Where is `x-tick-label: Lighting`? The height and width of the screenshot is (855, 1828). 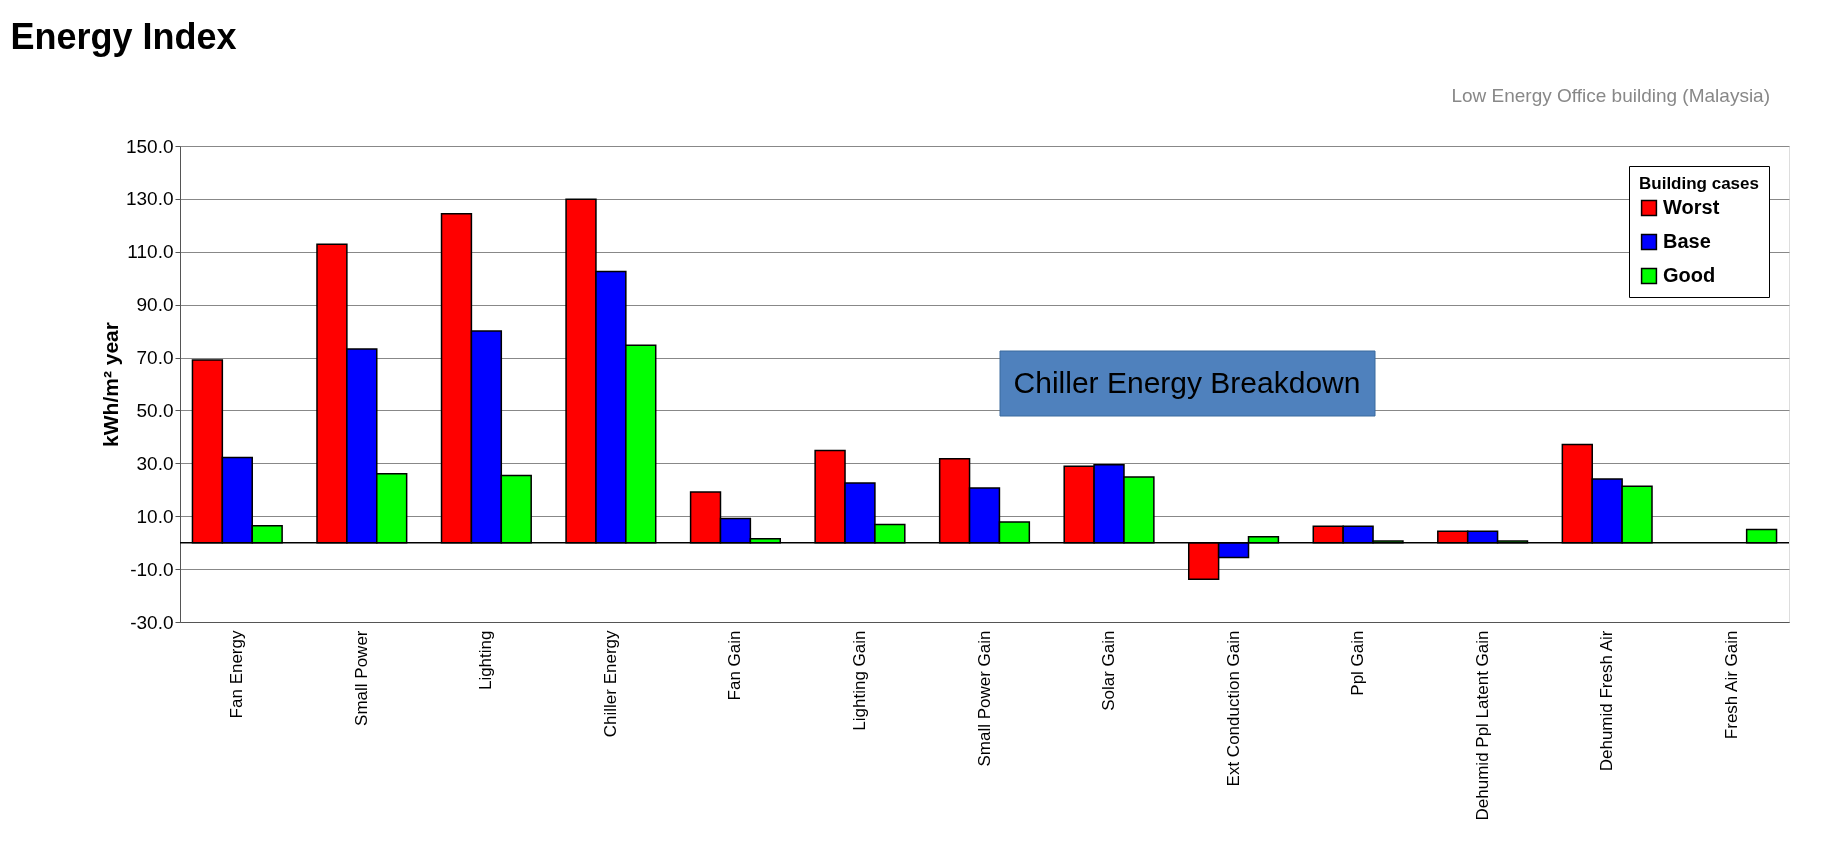 x-tick-label: Lighting is located at coordinates (486, 660).